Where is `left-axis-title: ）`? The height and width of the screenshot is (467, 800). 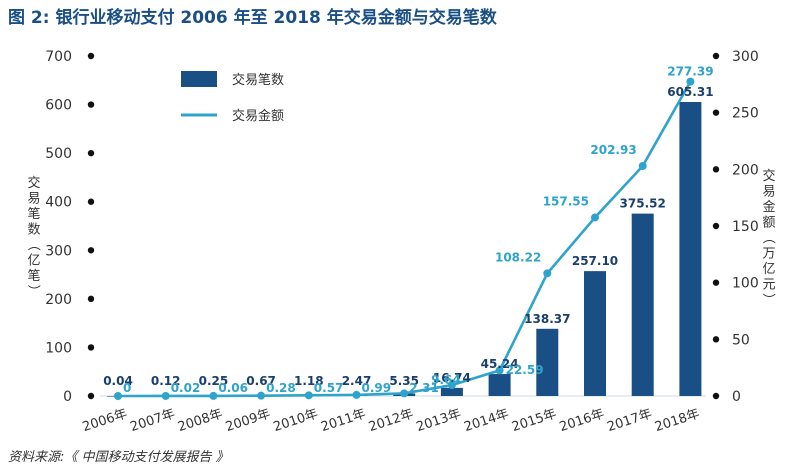
left-axis-title: ） is located at coordinates (33, 290).